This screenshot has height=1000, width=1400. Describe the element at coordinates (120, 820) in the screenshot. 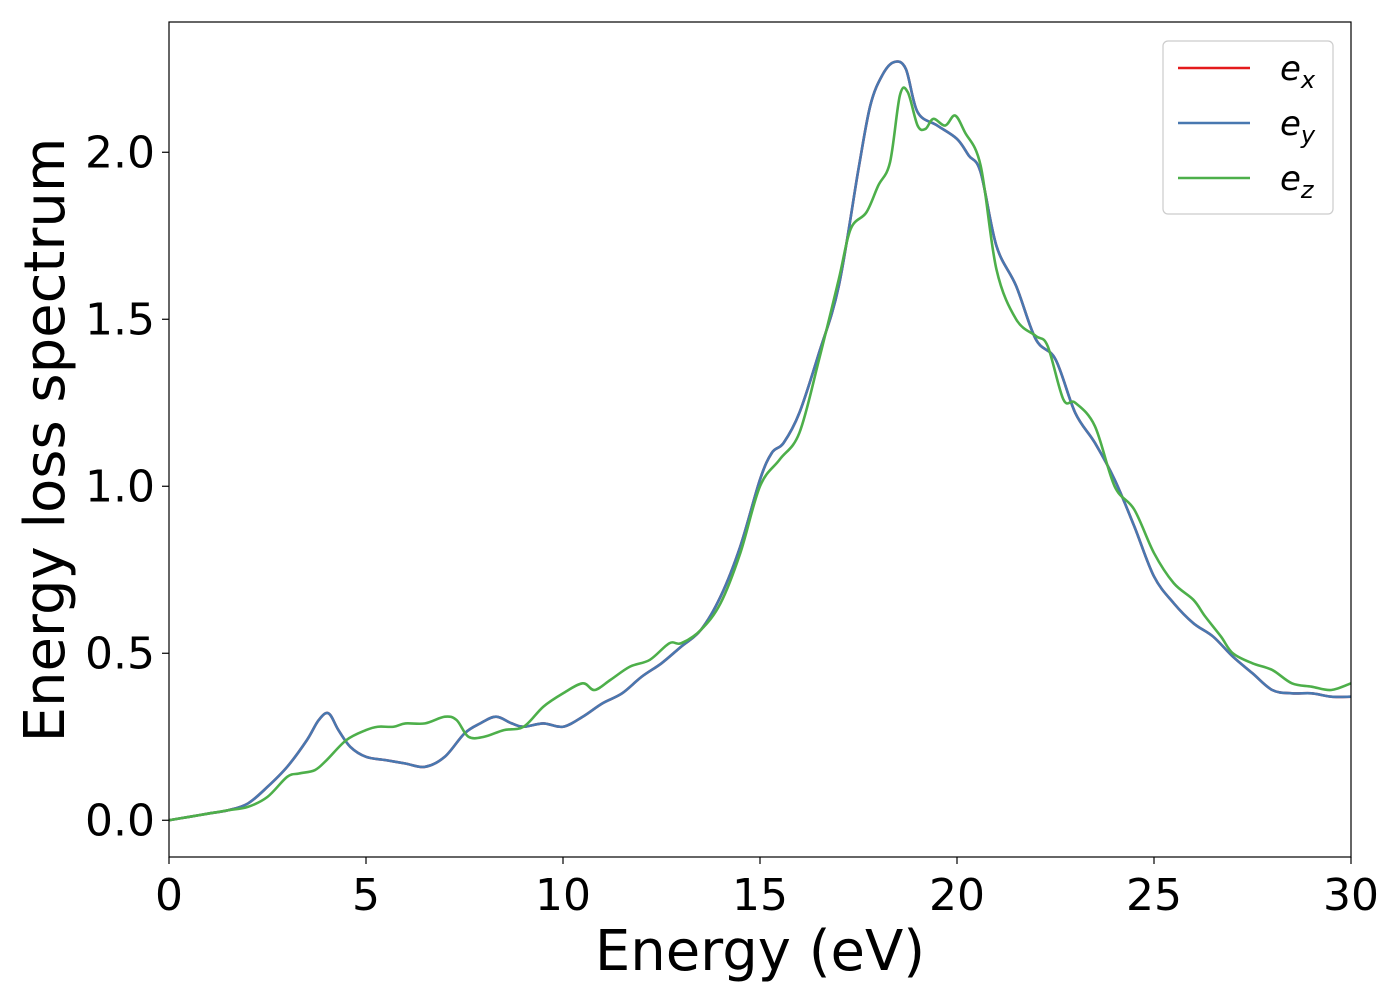

I see `y-tick-label: 0.0` at that location.